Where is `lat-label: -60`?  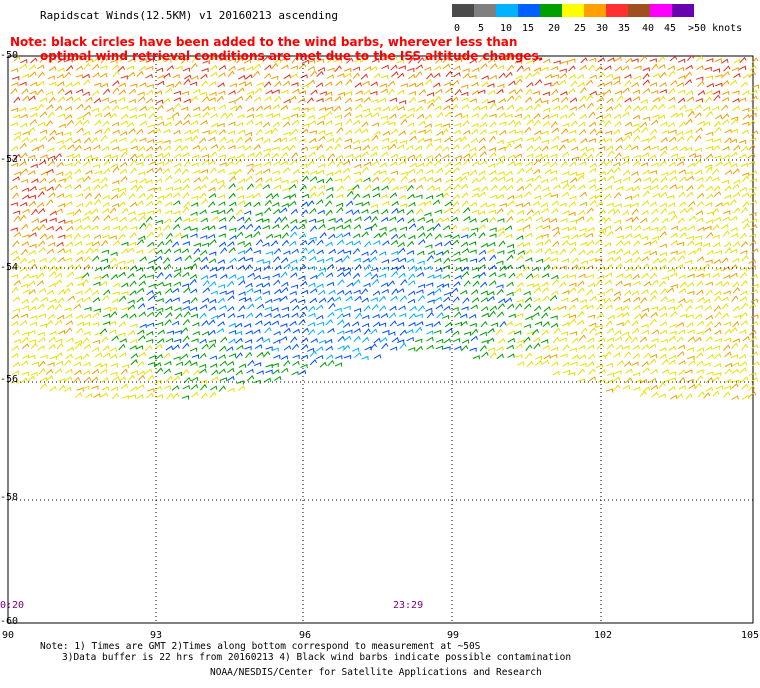
lat-label: -60 is located at coordinates (9, 621).